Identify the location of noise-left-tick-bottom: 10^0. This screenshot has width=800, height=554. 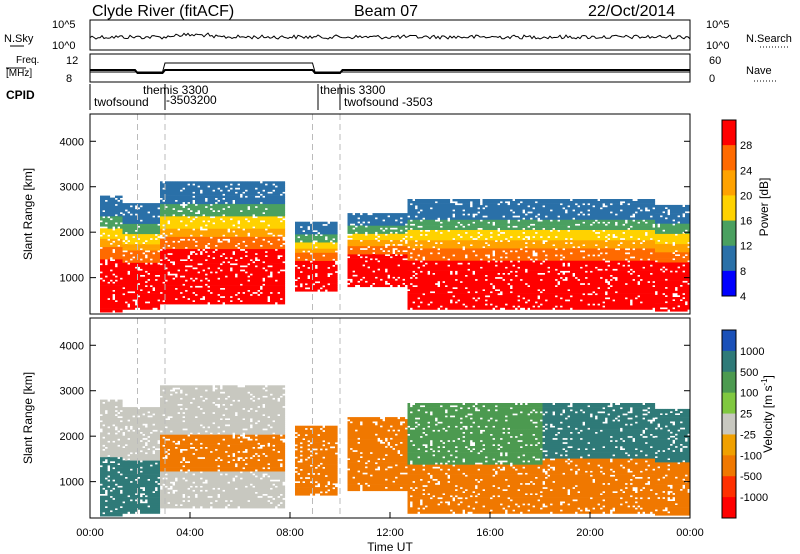
(64, 46).